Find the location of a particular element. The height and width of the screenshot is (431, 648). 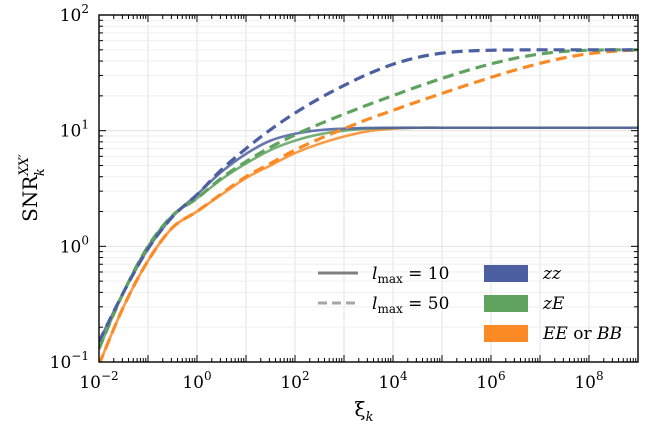

y-axis-title: SNRXX′k is located at coordinates (32, 188).